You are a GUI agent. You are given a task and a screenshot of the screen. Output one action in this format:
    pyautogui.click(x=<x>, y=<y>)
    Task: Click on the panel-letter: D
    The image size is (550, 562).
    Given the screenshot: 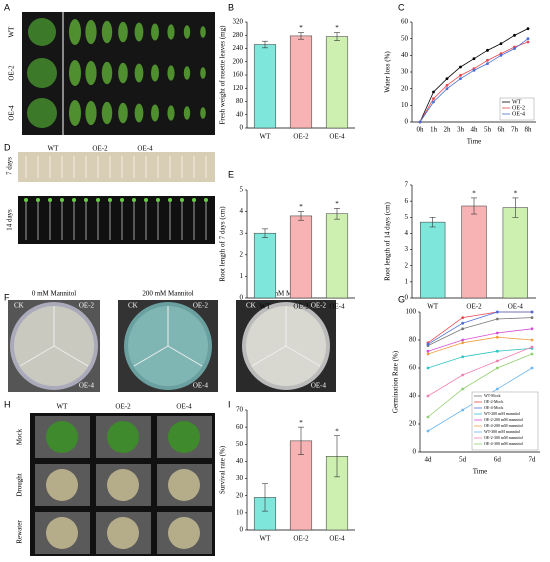 What is the action you would take?
    pyautogui.click(x=7, y=147)
    